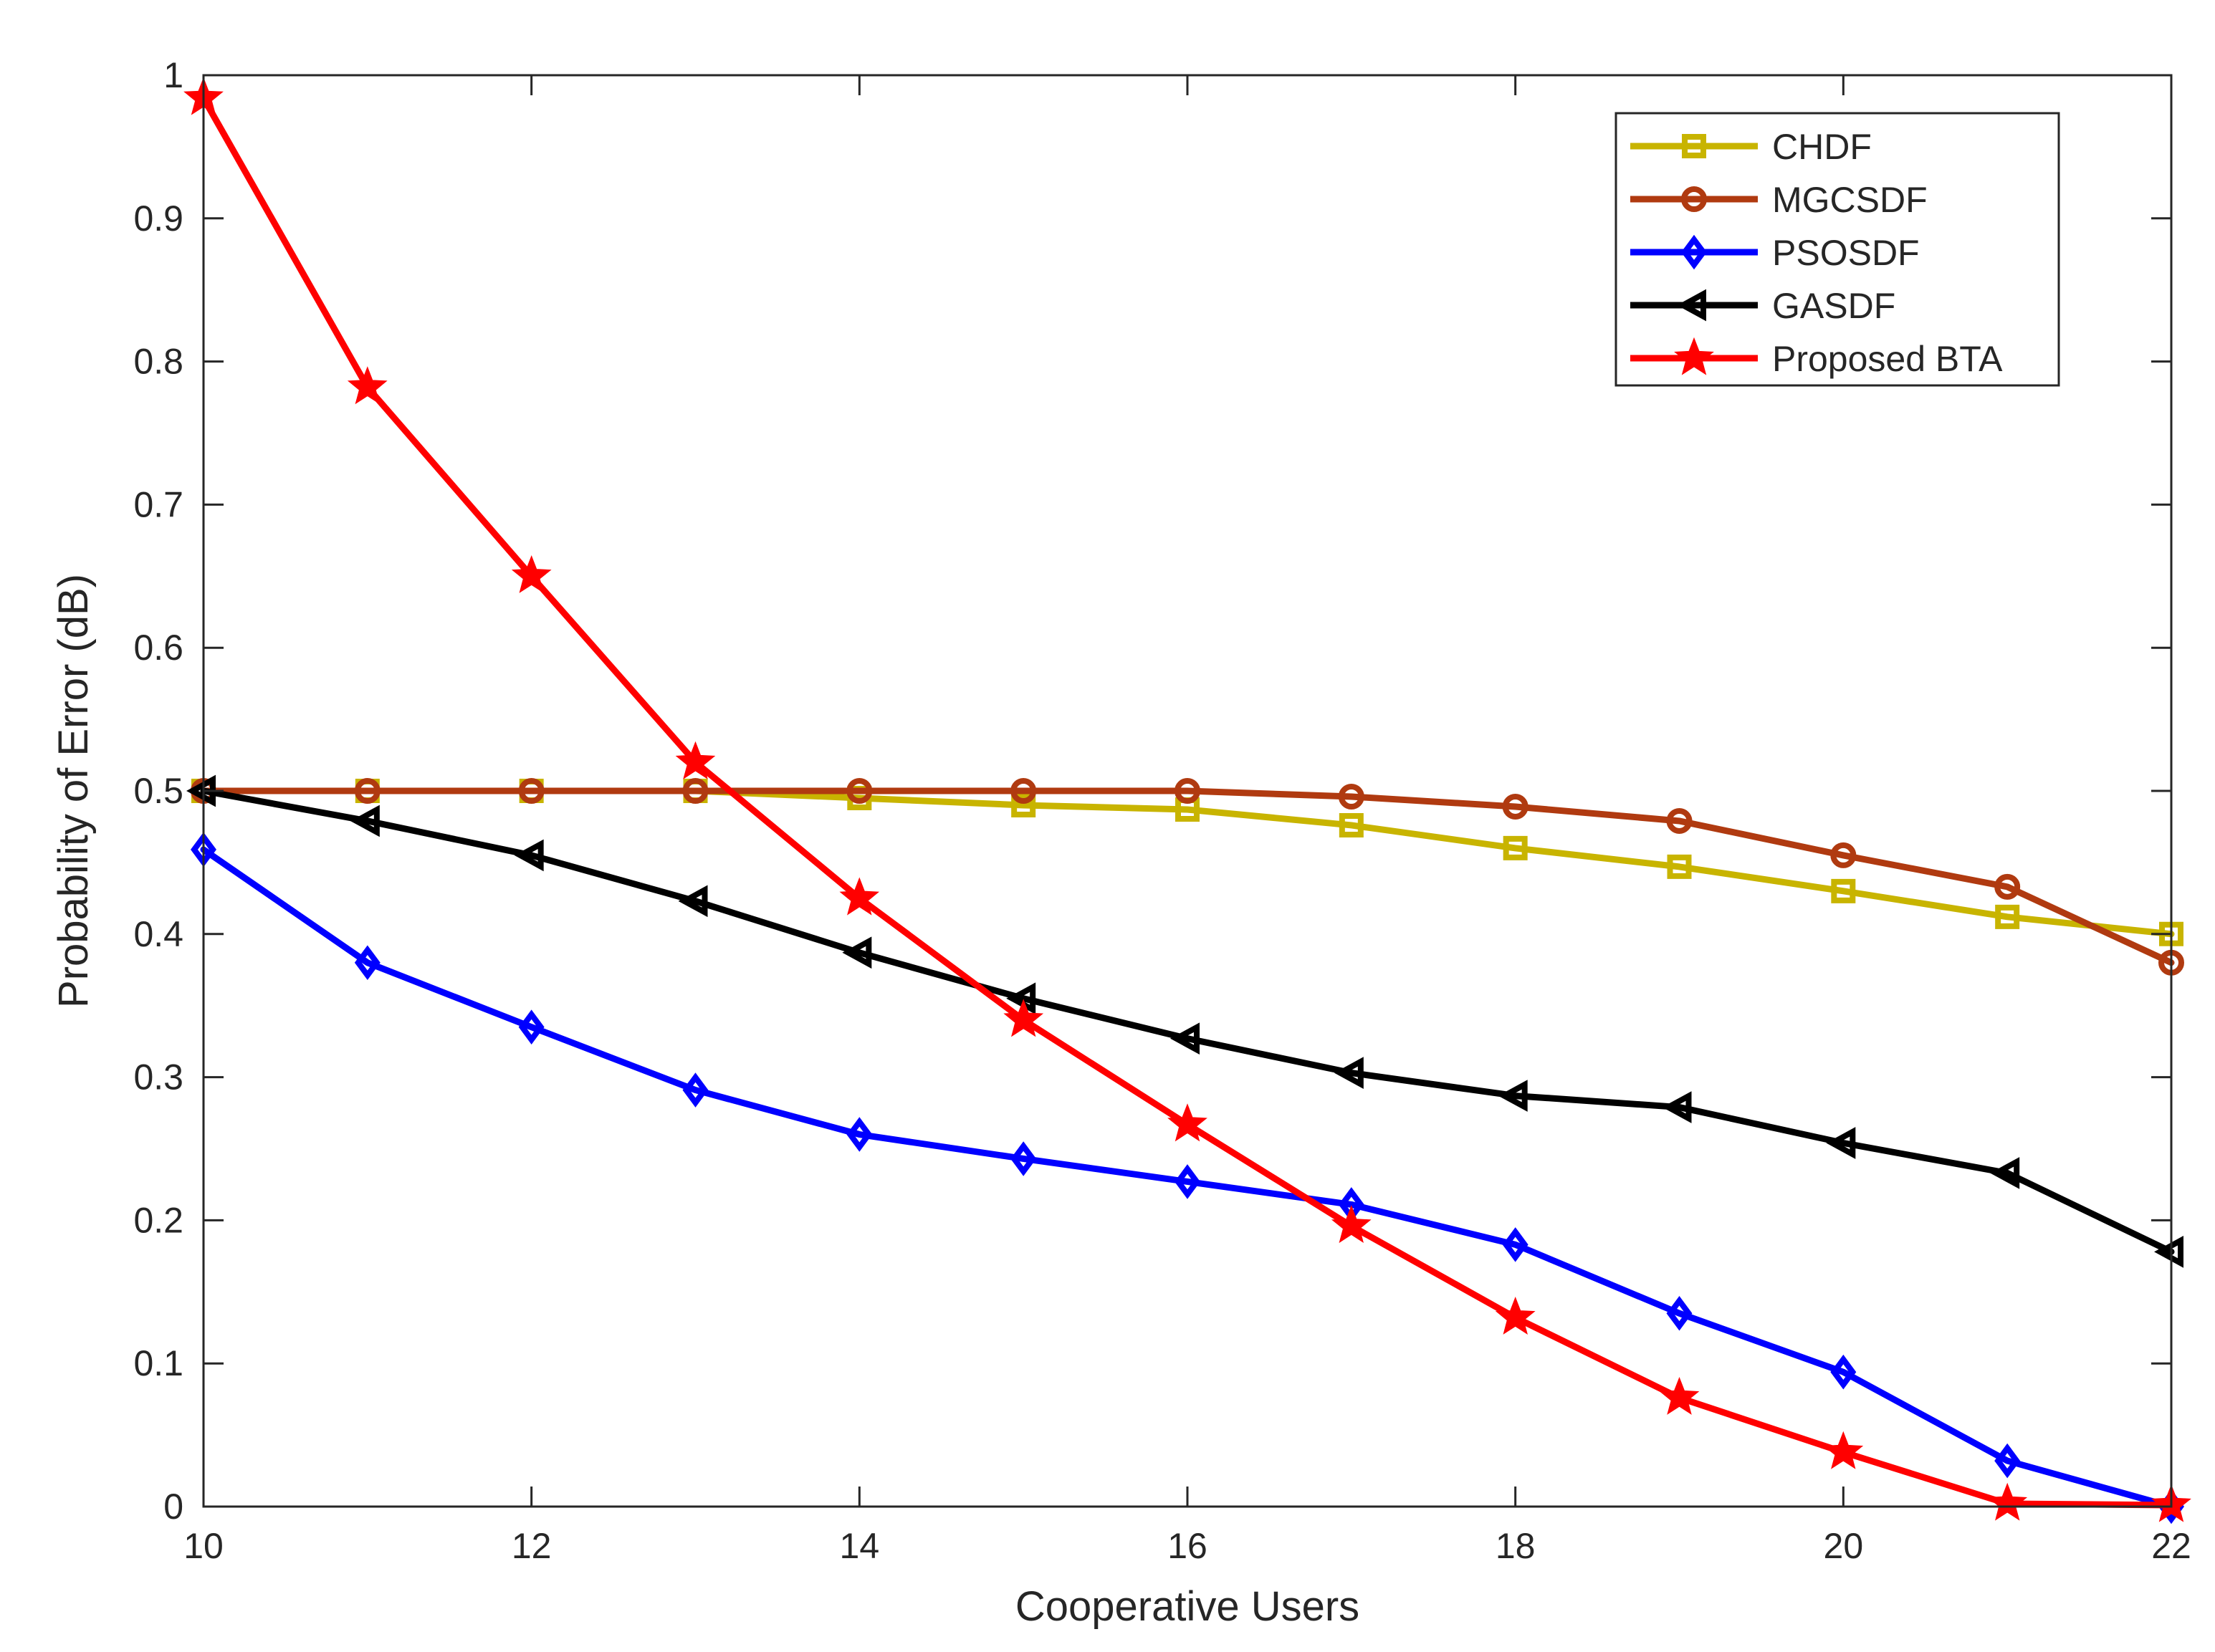 The height and width of the screenshot is (1652, 2215). I want to click on legend: CHDF MGCSDF PSOSDF GASDF Proposed BTA, so click(1837, 250).